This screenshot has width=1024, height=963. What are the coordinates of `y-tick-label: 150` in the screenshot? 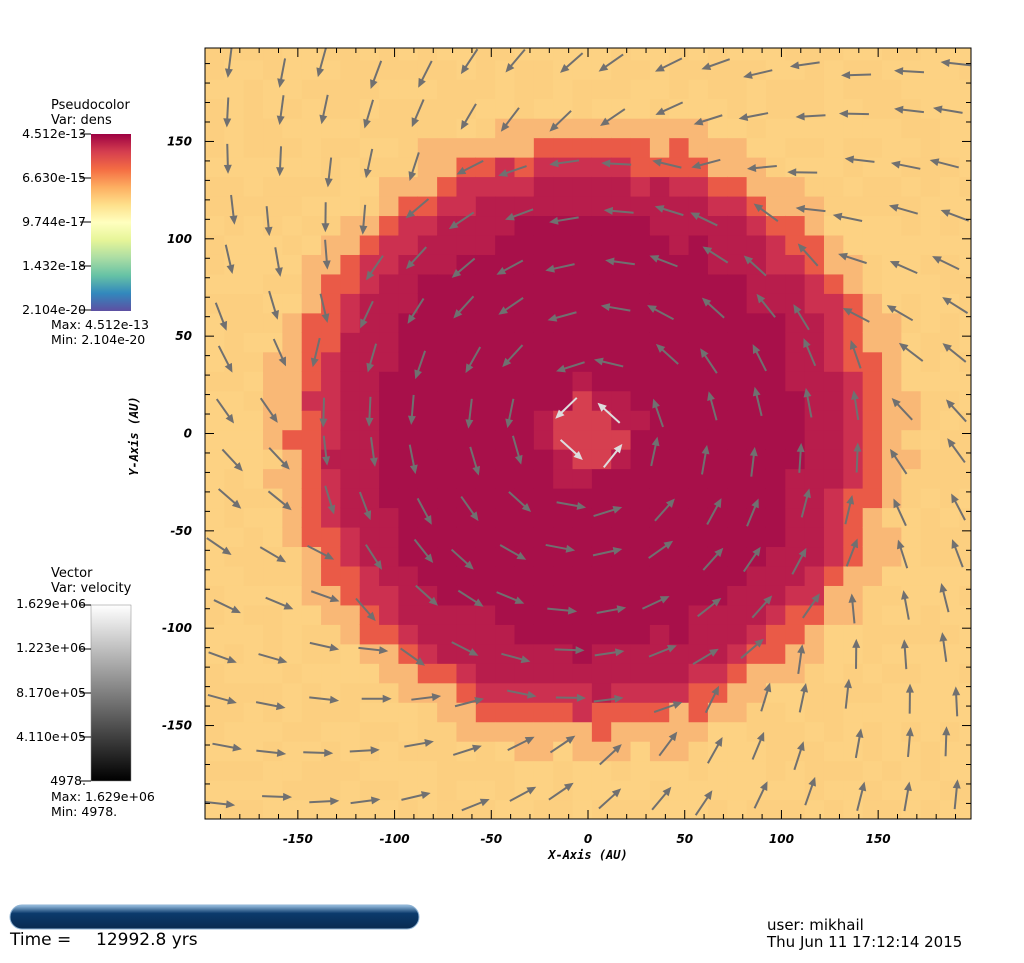 It's located at (179, 141).